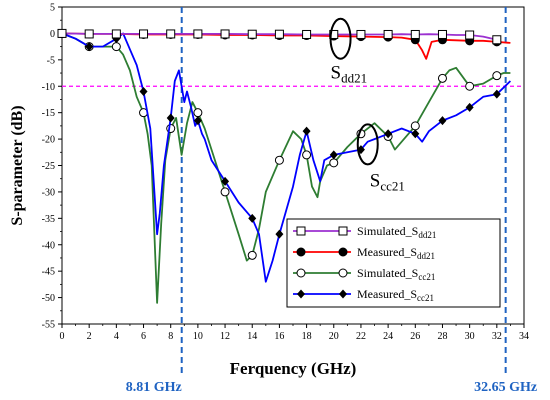 The height and width of the screenshot is (400, 550). Describe the element at coordinates (52, 34) in the screenshot. I see `y-tick-label: 0` at that location.